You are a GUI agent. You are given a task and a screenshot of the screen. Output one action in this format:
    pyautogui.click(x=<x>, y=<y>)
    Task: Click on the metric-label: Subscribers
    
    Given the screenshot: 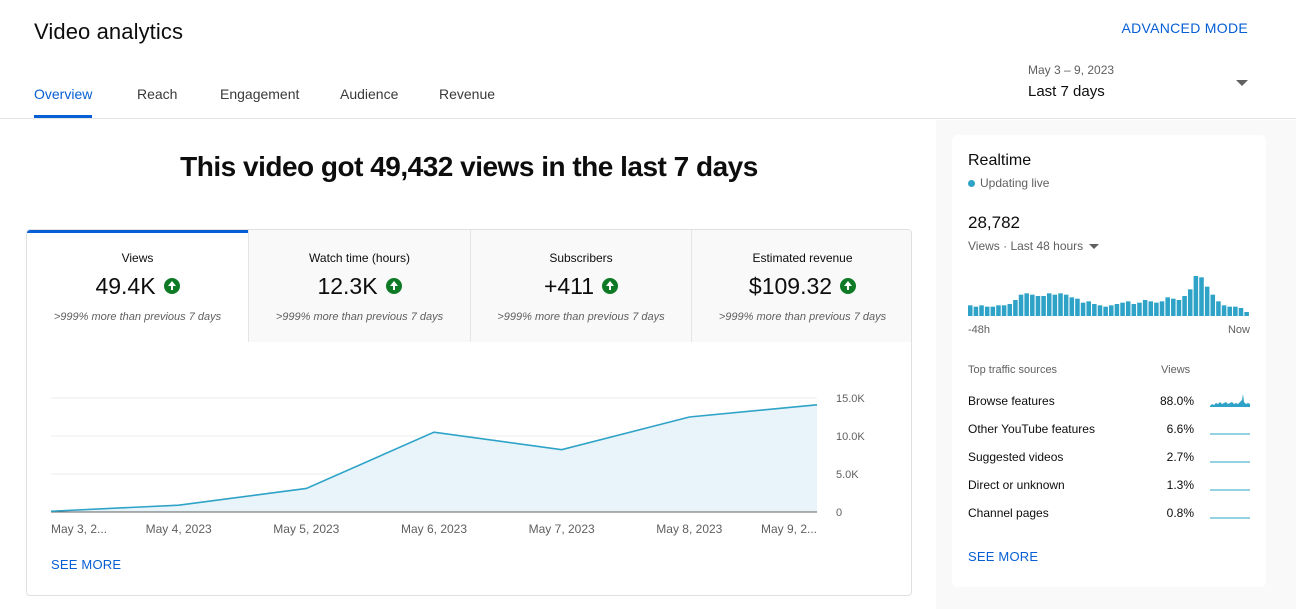 What is the action you would take?
    pyautogui.click(x=581, y=258)
    